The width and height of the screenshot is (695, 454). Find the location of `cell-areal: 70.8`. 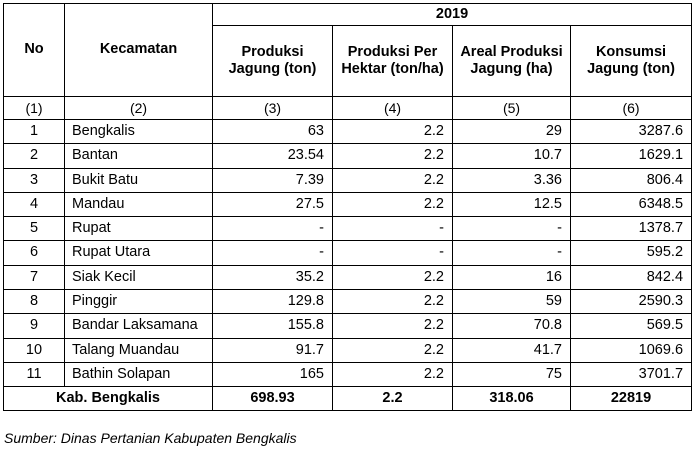

cell-areal: 70.8 is located at coordinates (511, 326).